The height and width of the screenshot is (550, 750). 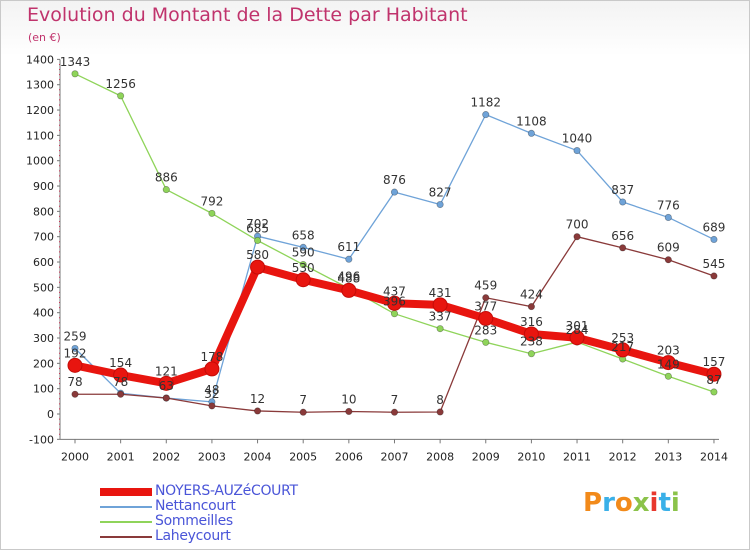 I want to click on y-tick-label: 1100, so click(x=40, y=135).